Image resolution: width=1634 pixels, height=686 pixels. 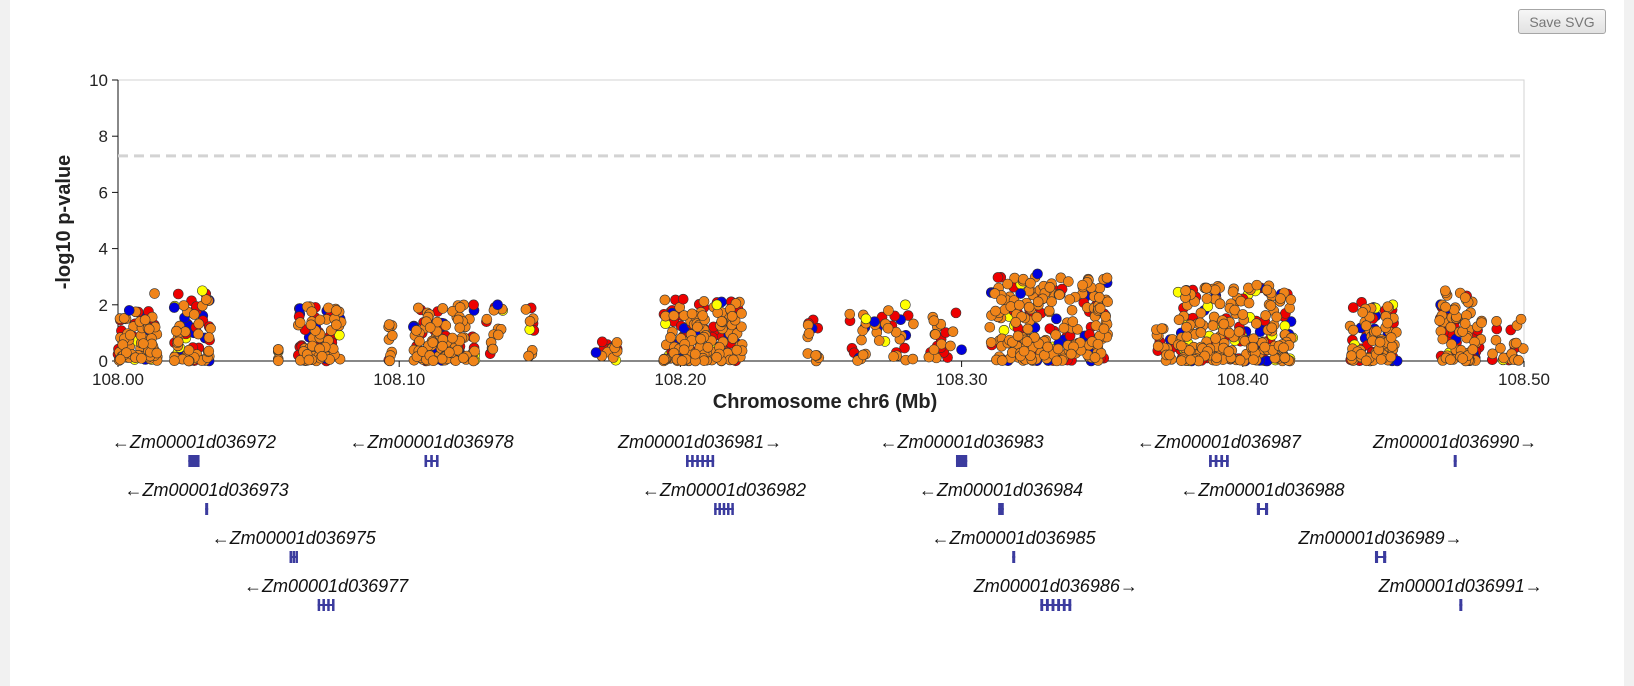 I want to click on gene-Zm00001d036975: ←Zm00001d036975, so click(x=294, y=545).